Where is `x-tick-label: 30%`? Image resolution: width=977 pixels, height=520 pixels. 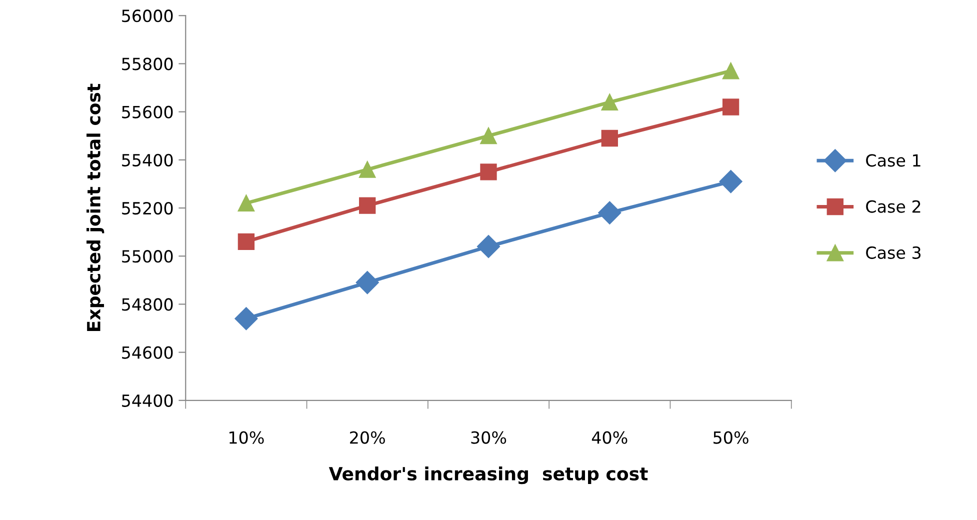
x-tick-label: 30% is located at coordinates (488, 437).